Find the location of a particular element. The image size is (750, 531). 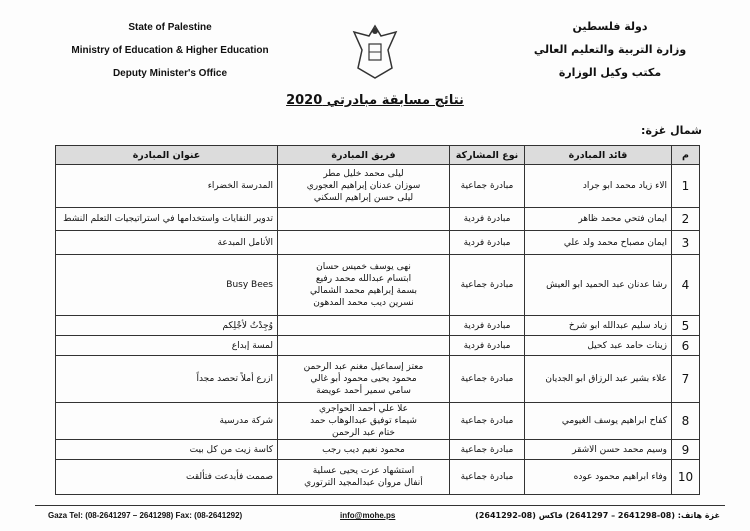

team-member: محمود نعيم ديب رجب is located at coordinates (363, 449).